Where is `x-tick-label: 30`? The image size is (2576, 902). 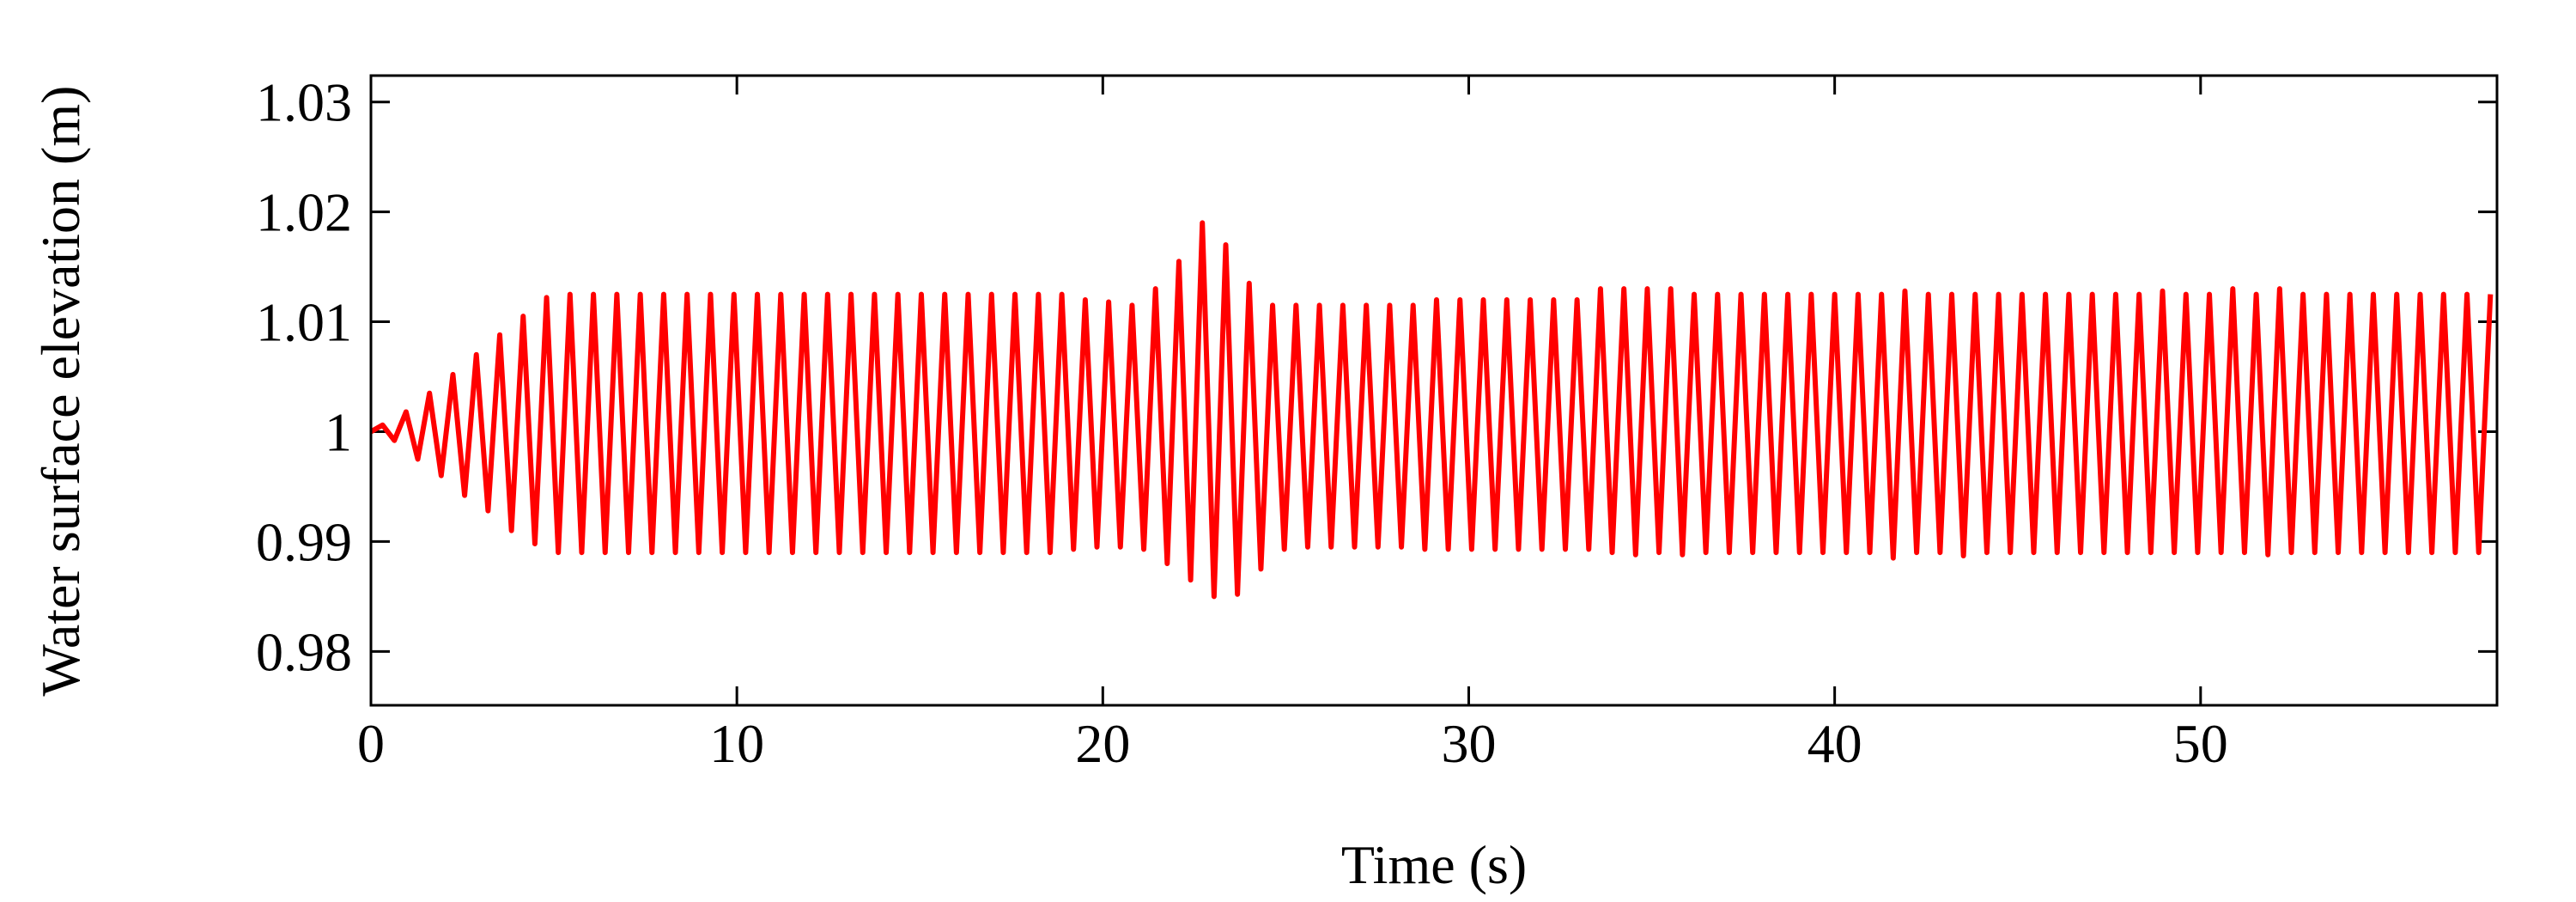 x-tick-label: 30 is located at coordinates (1469, 743).